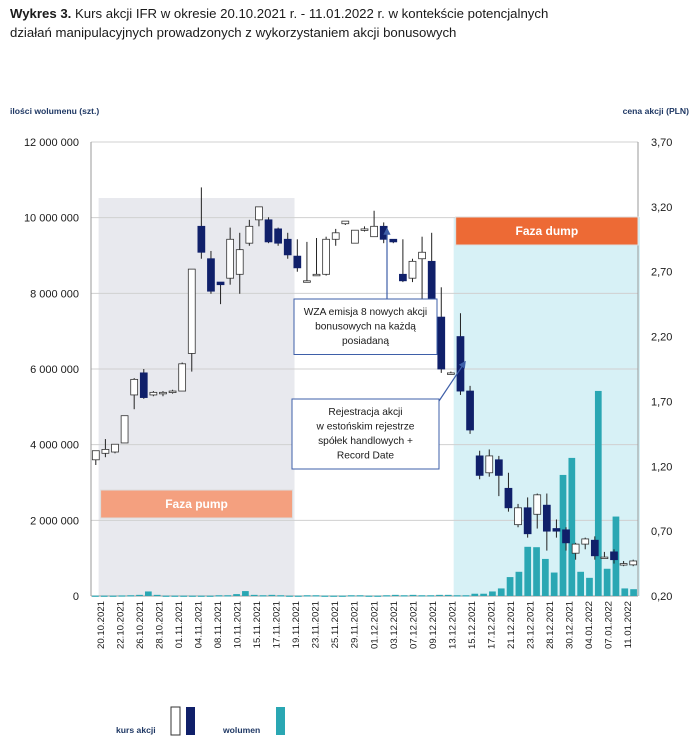 The width and height of the screenshot is (695, 742). What do you see at coordinates (196, 504) in the screenshot?
I see `pump-label: Faza pump` at bounding box center [196, 504].